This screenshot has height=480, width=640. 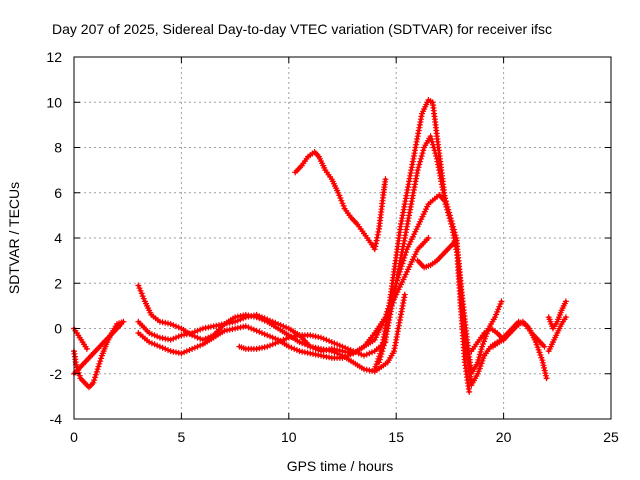 I want to click on x-tick-label: 10, so click(x=289, y=437).